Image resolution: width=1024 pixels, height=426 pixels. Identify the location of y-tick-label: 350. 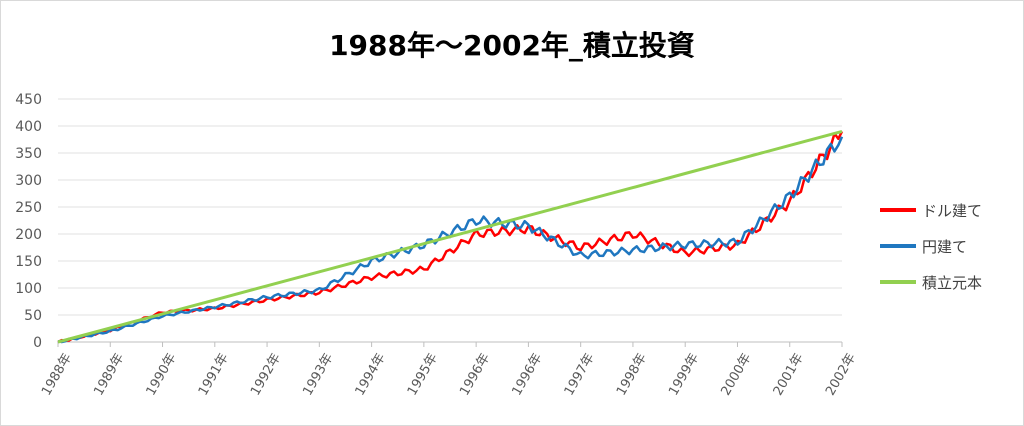
(28, 154).